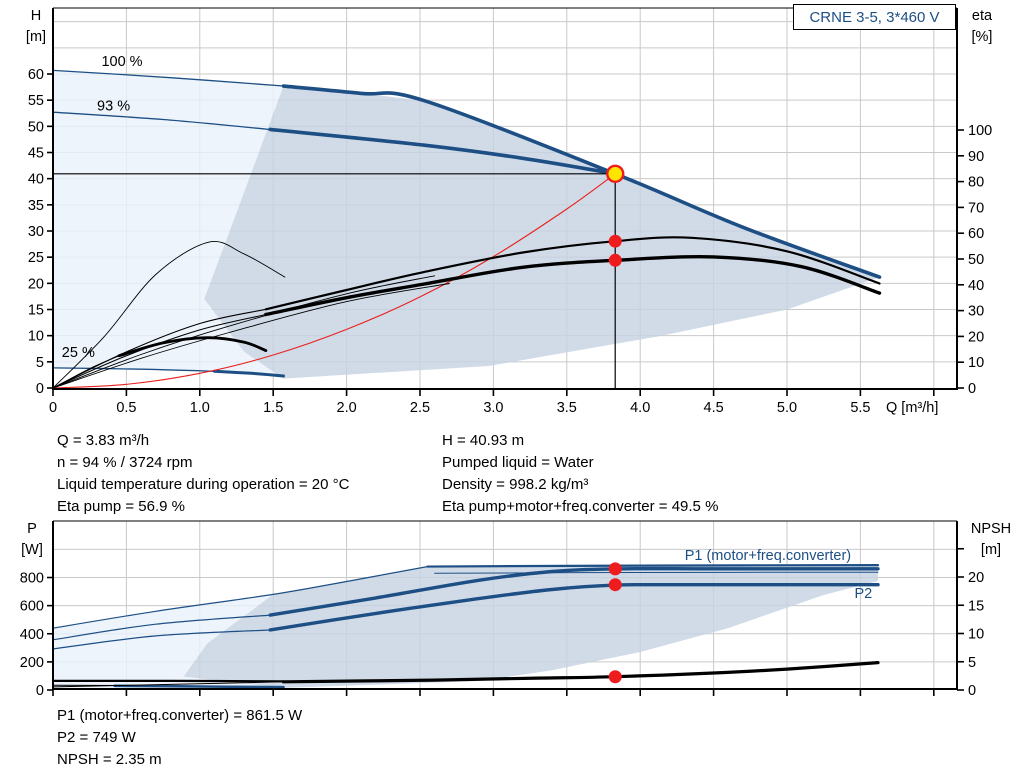 This screenshot has height=781, width=1024. What do you see at coordinates (515, 484) in the screenshot?
I see `info-density: Density = 998.2 kg/m³` at bounding box center [515, 484].